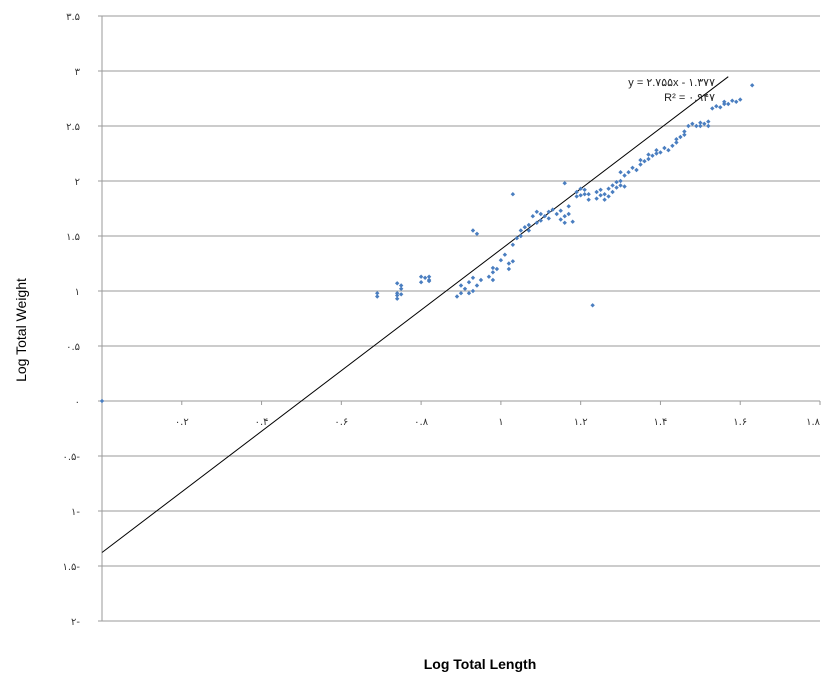 The height and width of the screenshot is (677, 830). What do you see at coordinates (182, 422) in the screenshot?
I see `x-tick-label: ۰.۲` at bounding box center [182, 422].